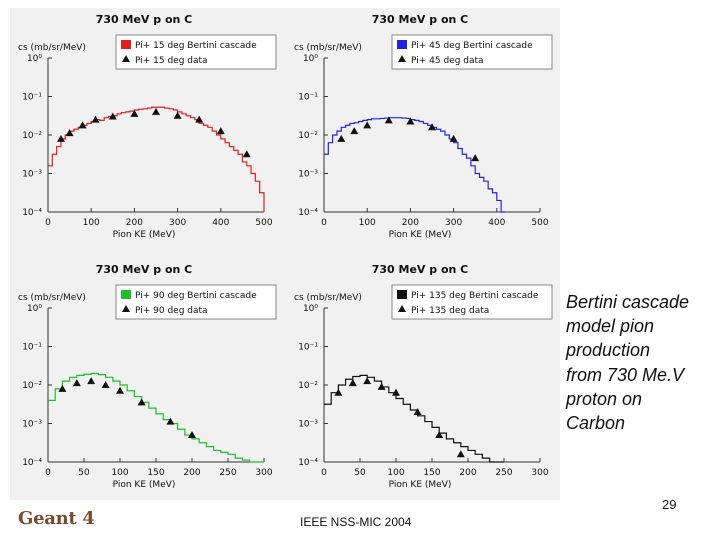 The width and height of the screenshot is (720, 540). What do you see at coordinates (450, 311) in the screenshot?
I see `legend-entry: Pi+ 135 deg data` at bounding box center [450, 311].